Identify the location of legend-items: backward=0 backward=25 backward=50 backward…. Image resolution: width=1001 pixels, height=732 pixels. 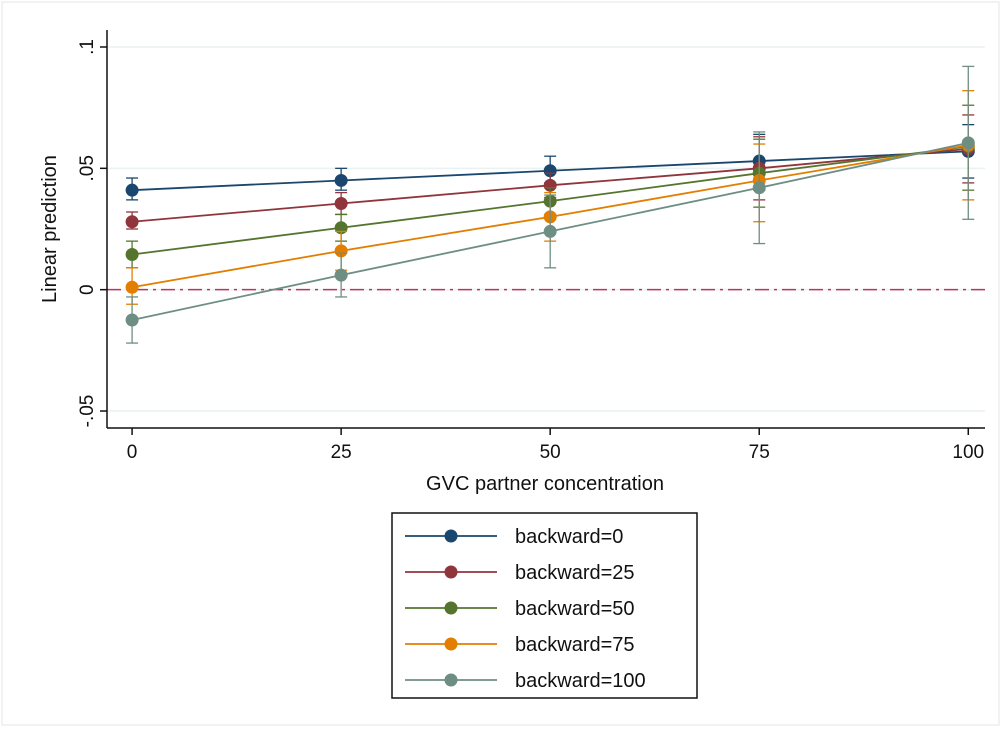
(525, 609).